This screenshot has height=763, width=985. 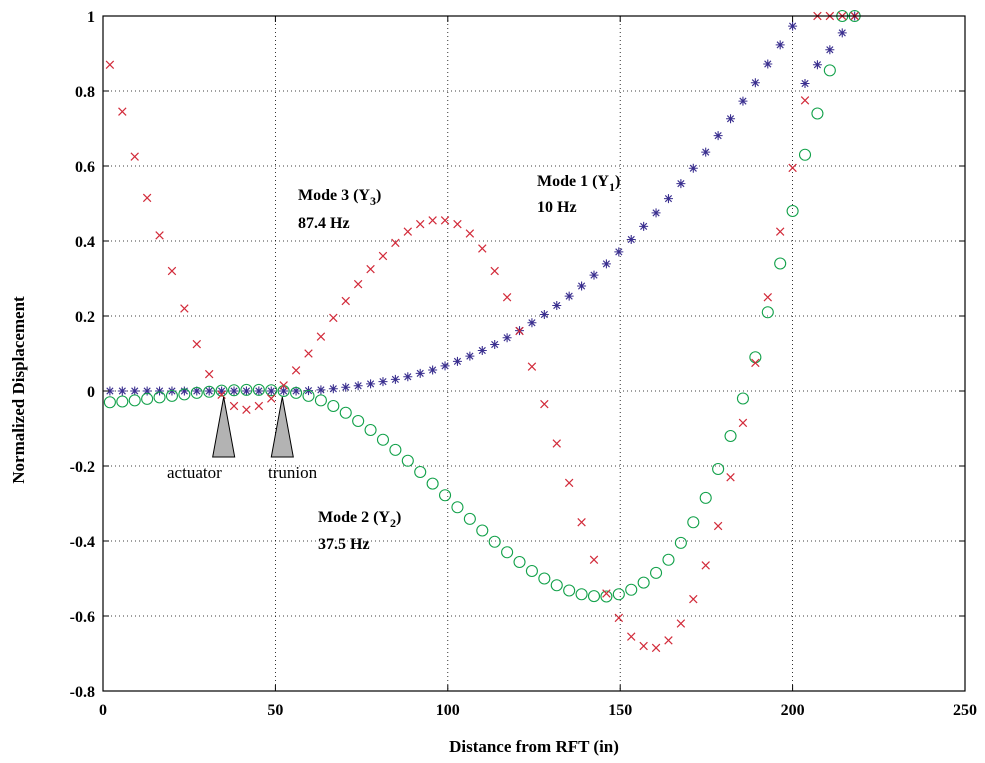 I want to click on trunion-label: trunion, so click(x=293, y=472).